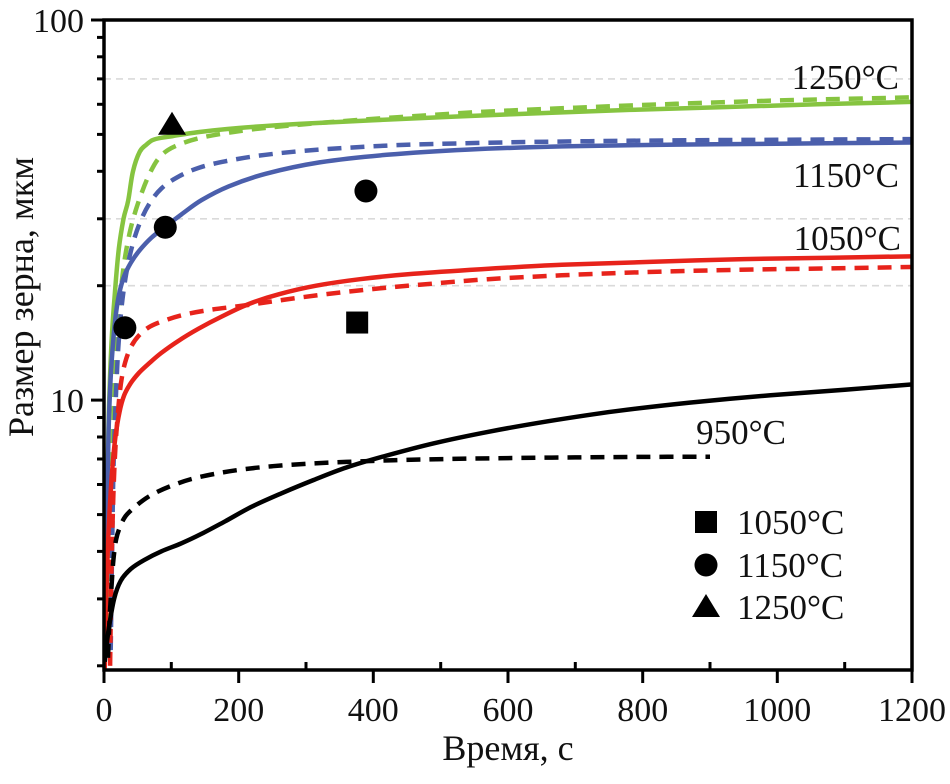 The image size is (950, 784). Describe the element at coordinates (125, 328) in the screenshot. I see `marker-circle-1150°C-1` at that location.